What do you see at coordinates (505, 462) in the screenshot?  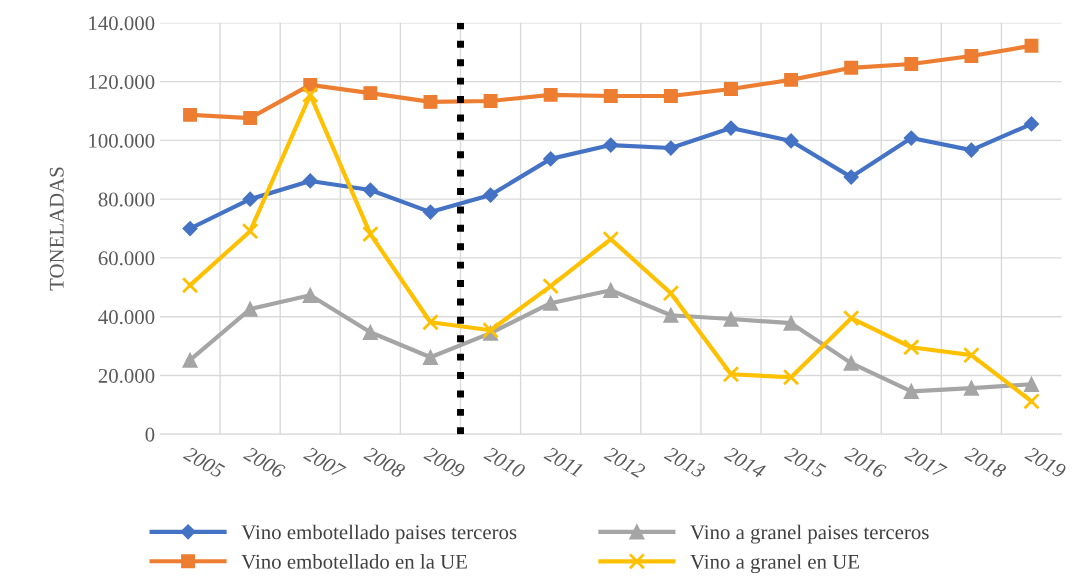 I see `x-tick-label: 2010` at bounding box center [505, 462].